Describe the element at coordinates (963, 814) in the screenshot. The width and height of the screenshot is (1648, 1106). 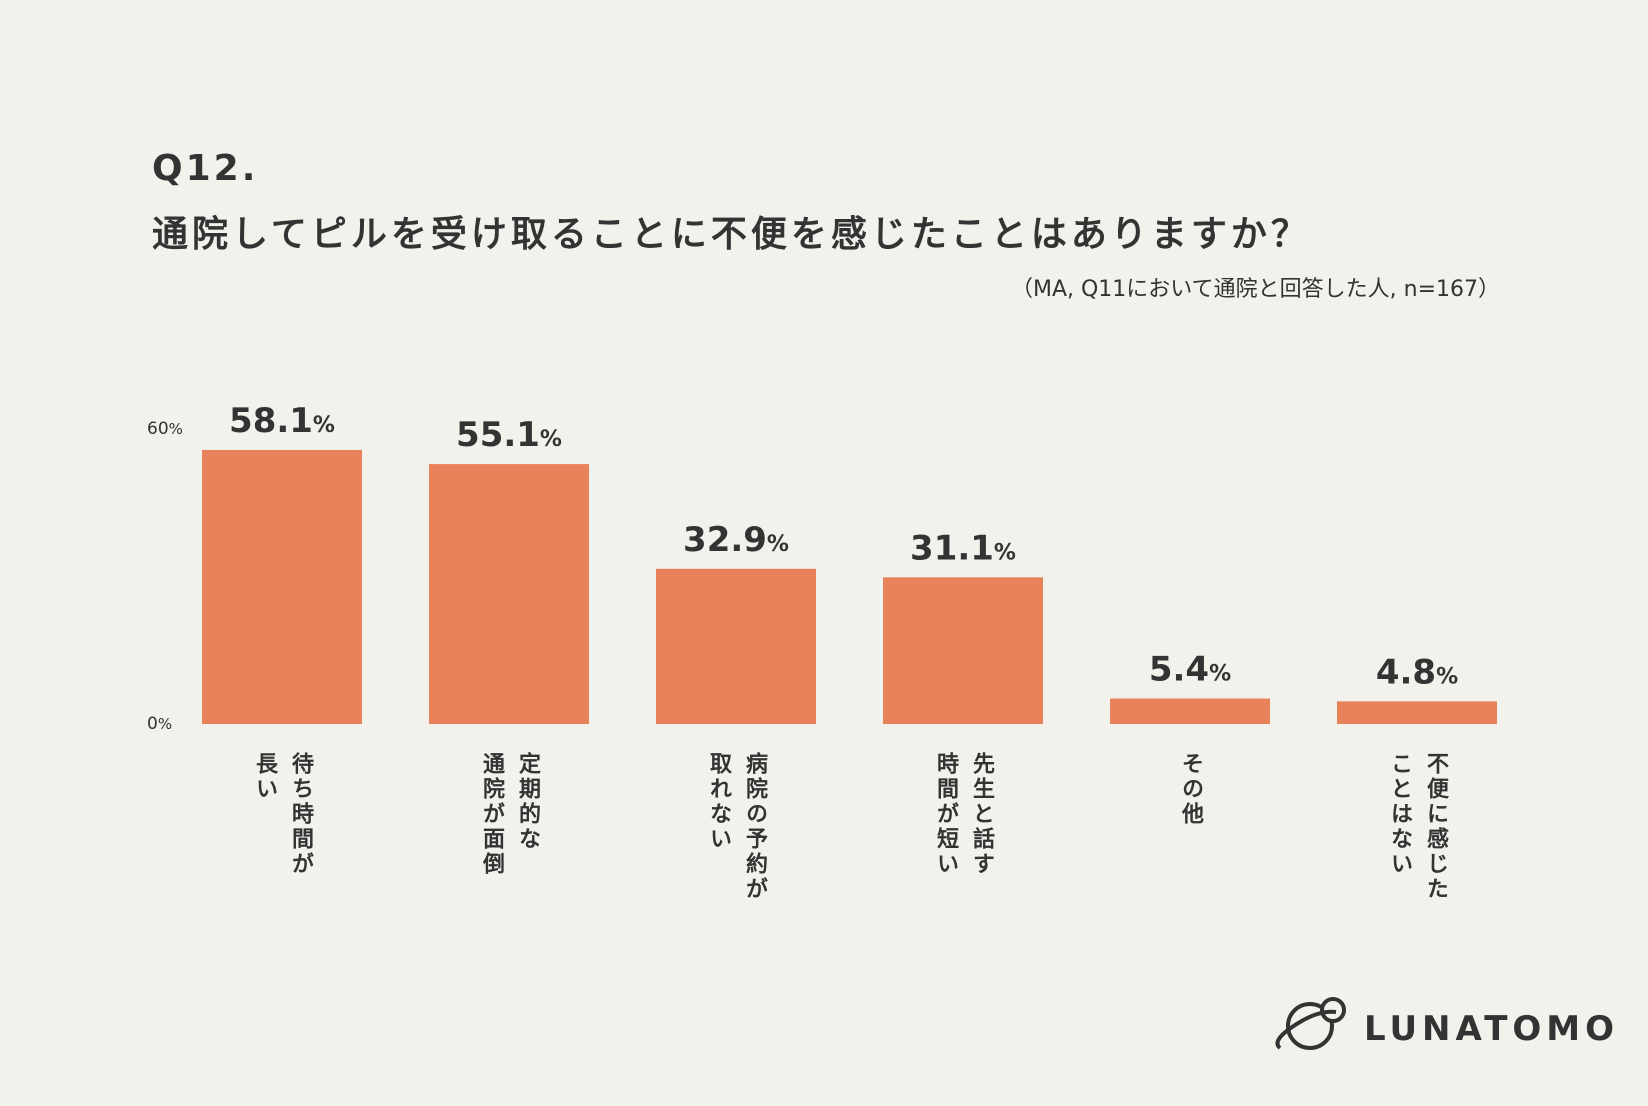
I see `x-tick-label: 先生と話す 時間が短い` at that location.